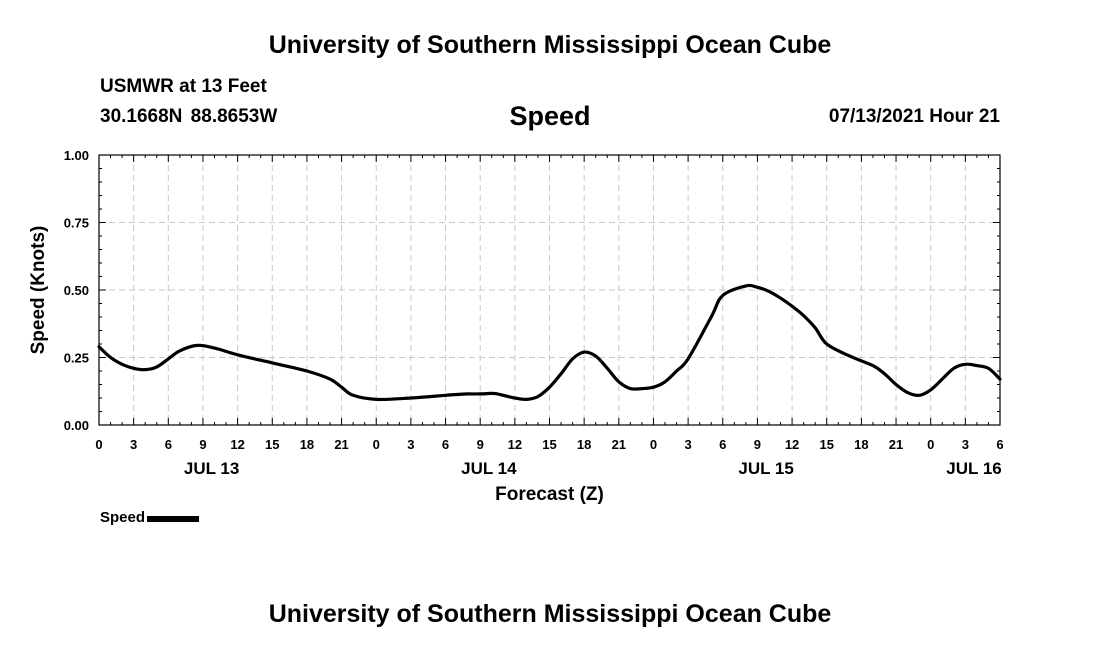 The height and width of the screenshot is (650, 1100). I want to click on y-tick-label: 0.25, so click(76, 358).